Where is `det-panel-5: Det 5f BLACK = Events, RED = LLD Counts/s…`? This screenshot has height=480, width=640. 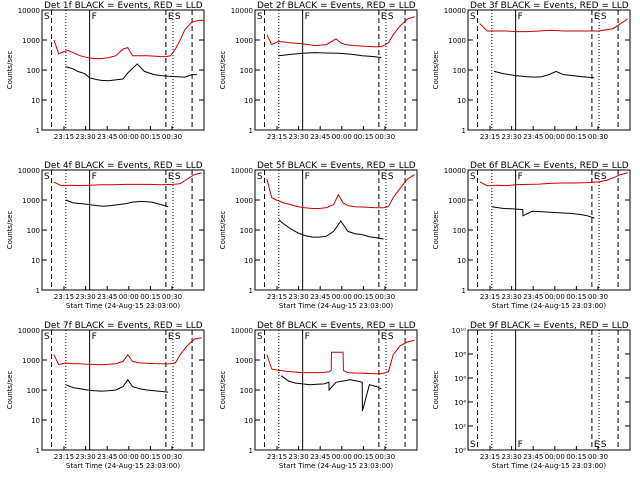
det-panel-5: Det 5f BLACK = Events, RED = LLD Counts/s… is located at coordinates (318, 235).